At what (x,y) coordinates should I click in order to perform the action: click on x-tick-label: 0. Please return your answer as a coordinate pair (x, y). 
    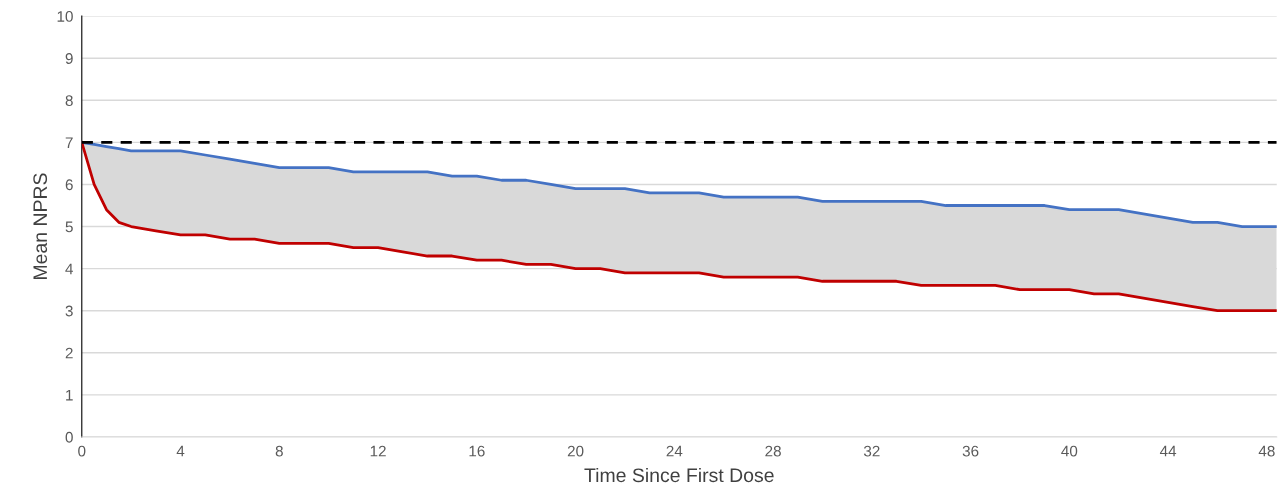
    Looking at the image, I should click on (82, 451).